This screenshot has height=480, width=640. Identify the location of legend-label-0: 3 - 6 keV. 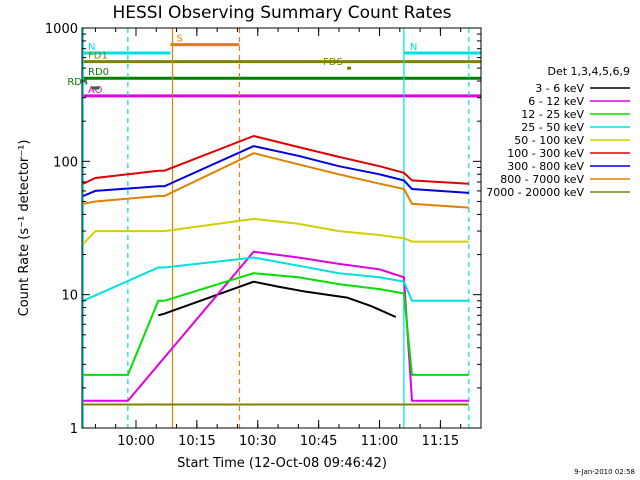
(559, 88).